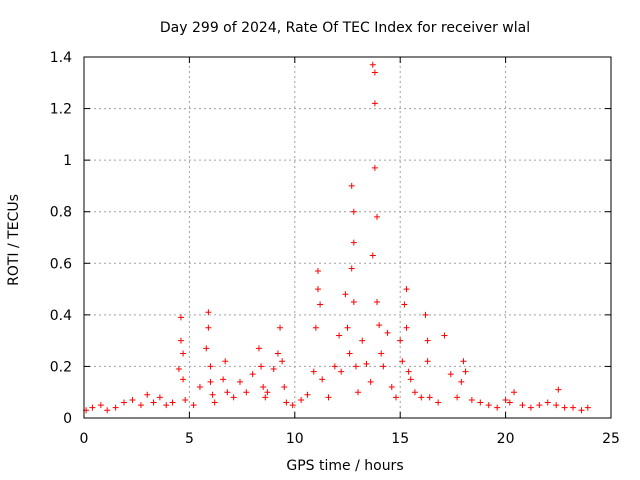 The height and width of the screenshot is (480, 640). What do you see at coordinates (61, 213) in the screenshot?
I see `y-tick-label: 0.8` at bounding box center [61, 213].